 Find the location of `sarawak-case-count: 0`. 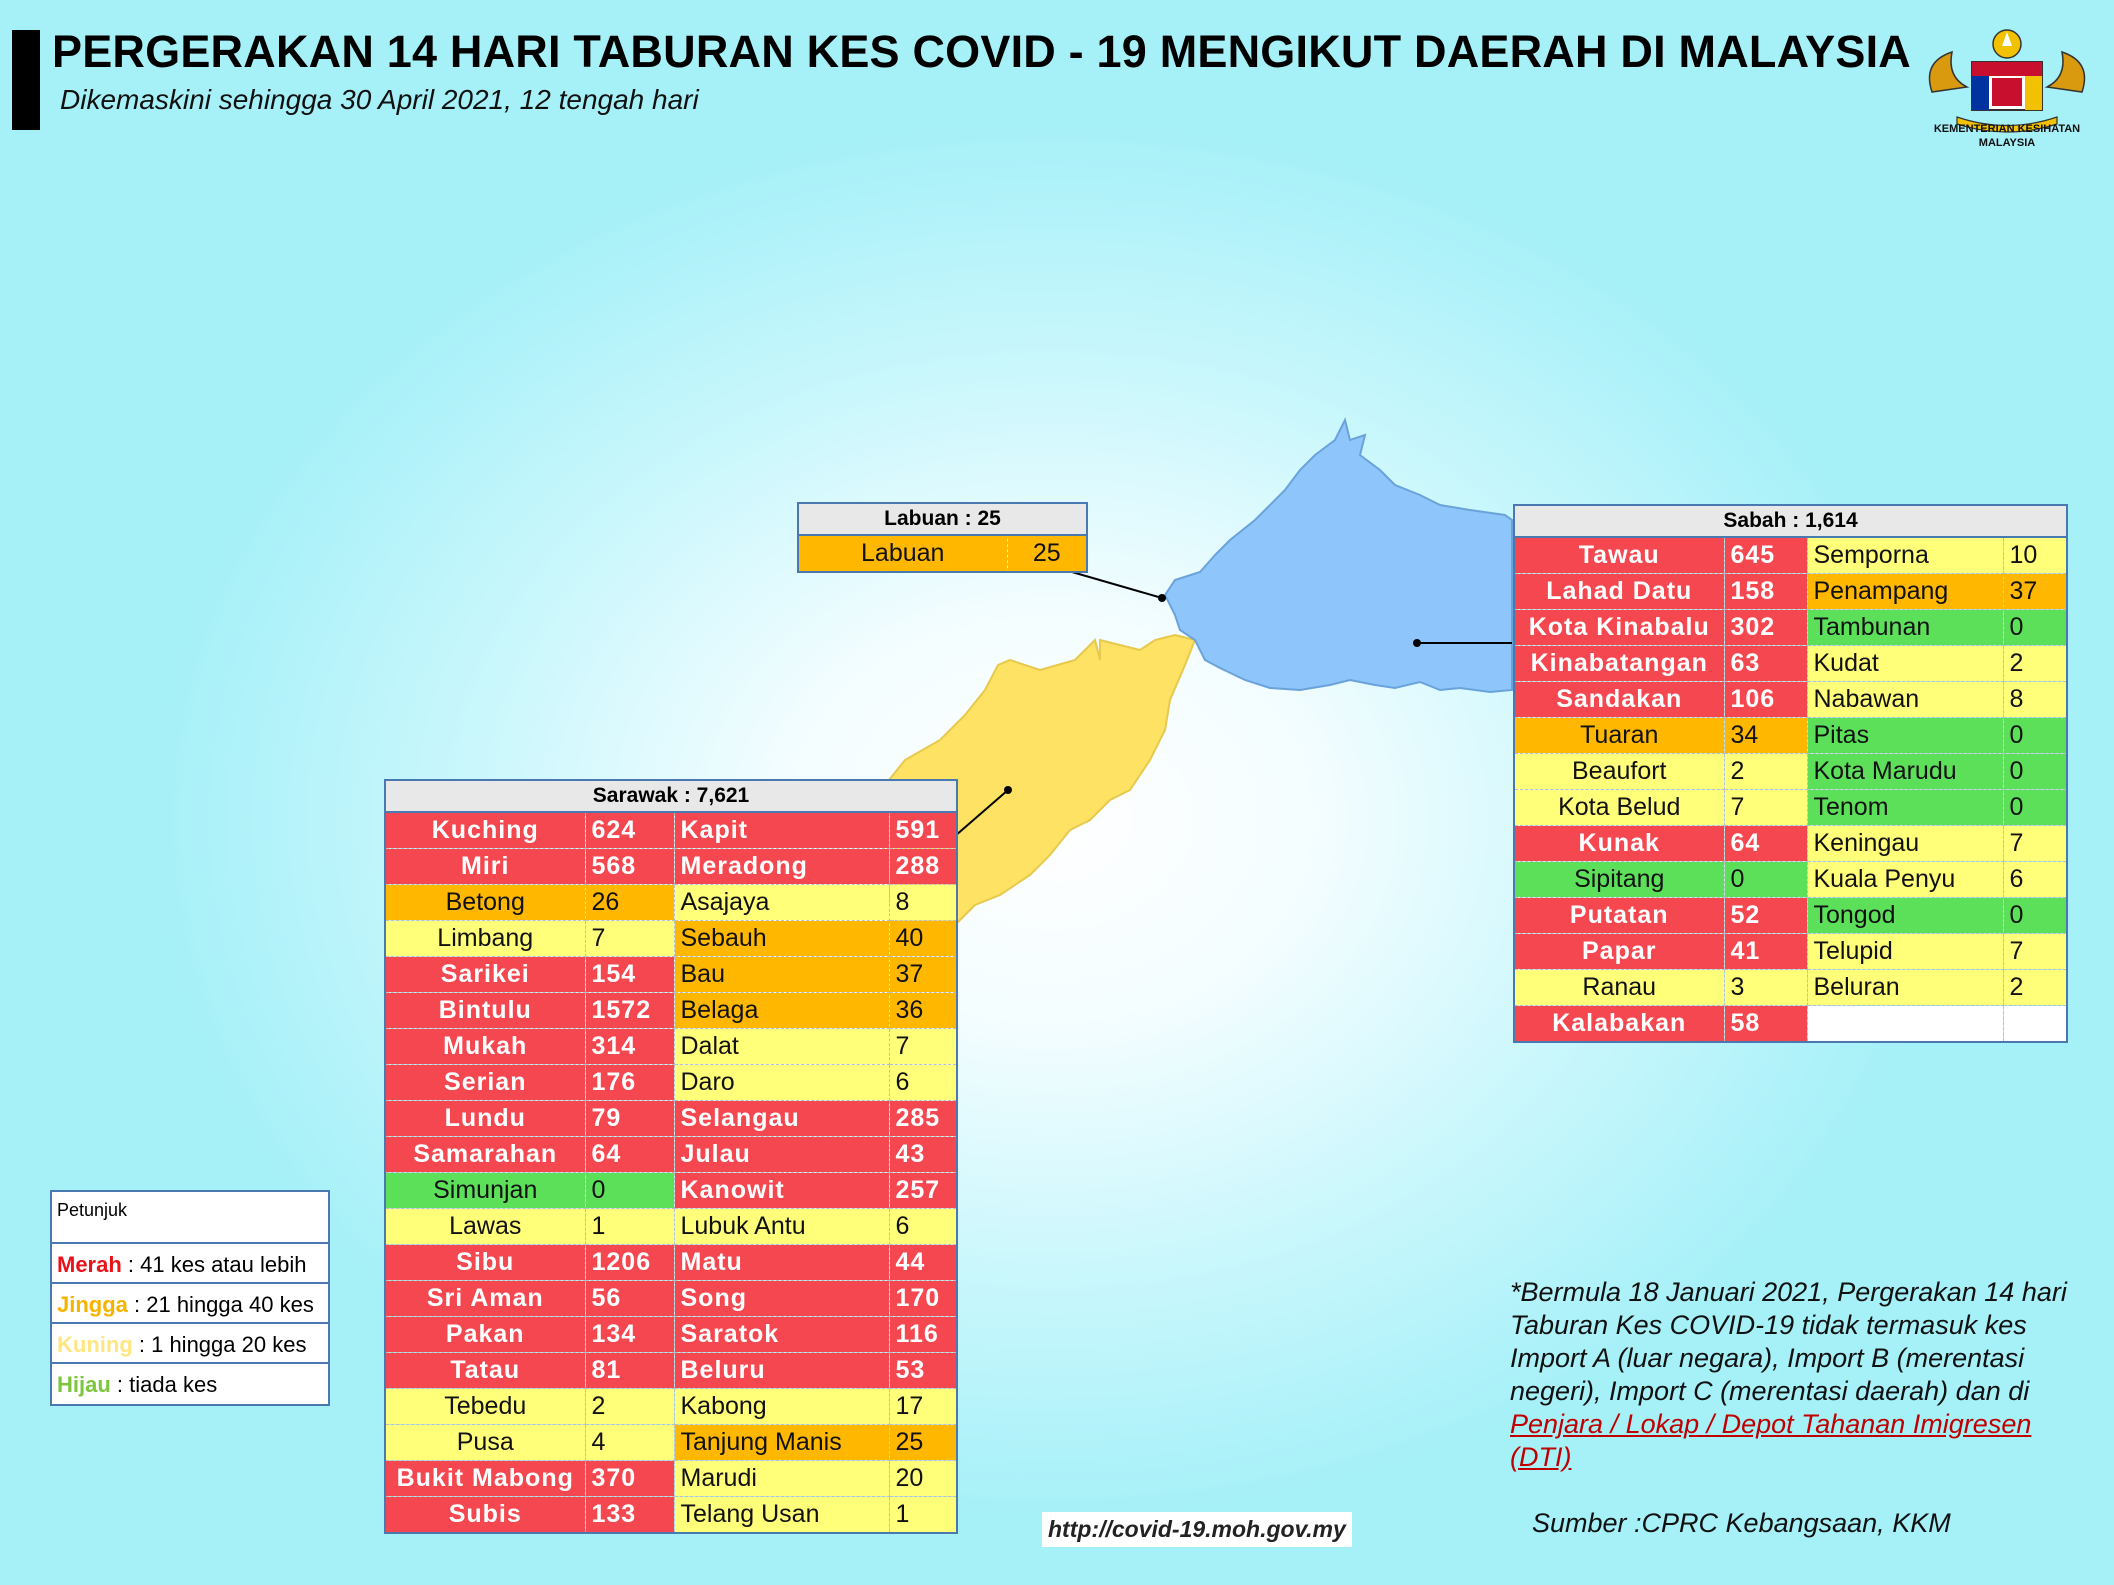

sarawak-case-count: 0 is located at coordinates (629, 1190).